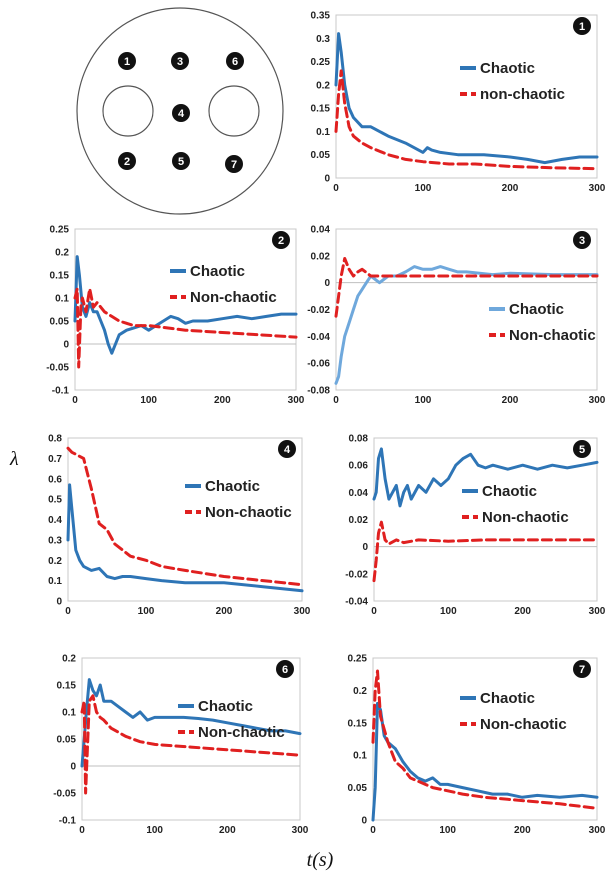  I want to click on probe-marker-3: 3, so click(180, 61).